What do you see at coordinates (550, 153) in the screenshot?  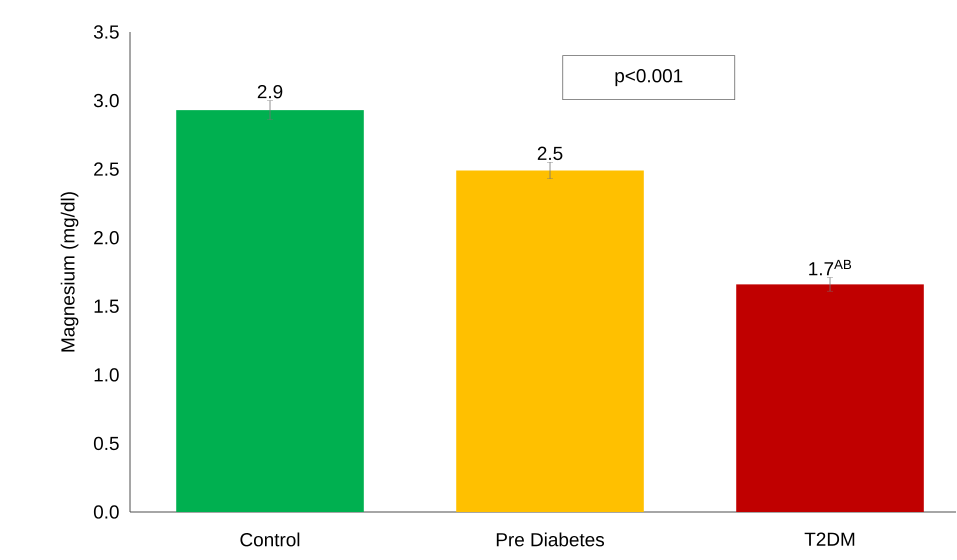 I see `data-label: 2.5` at bounding box center [550, 153].